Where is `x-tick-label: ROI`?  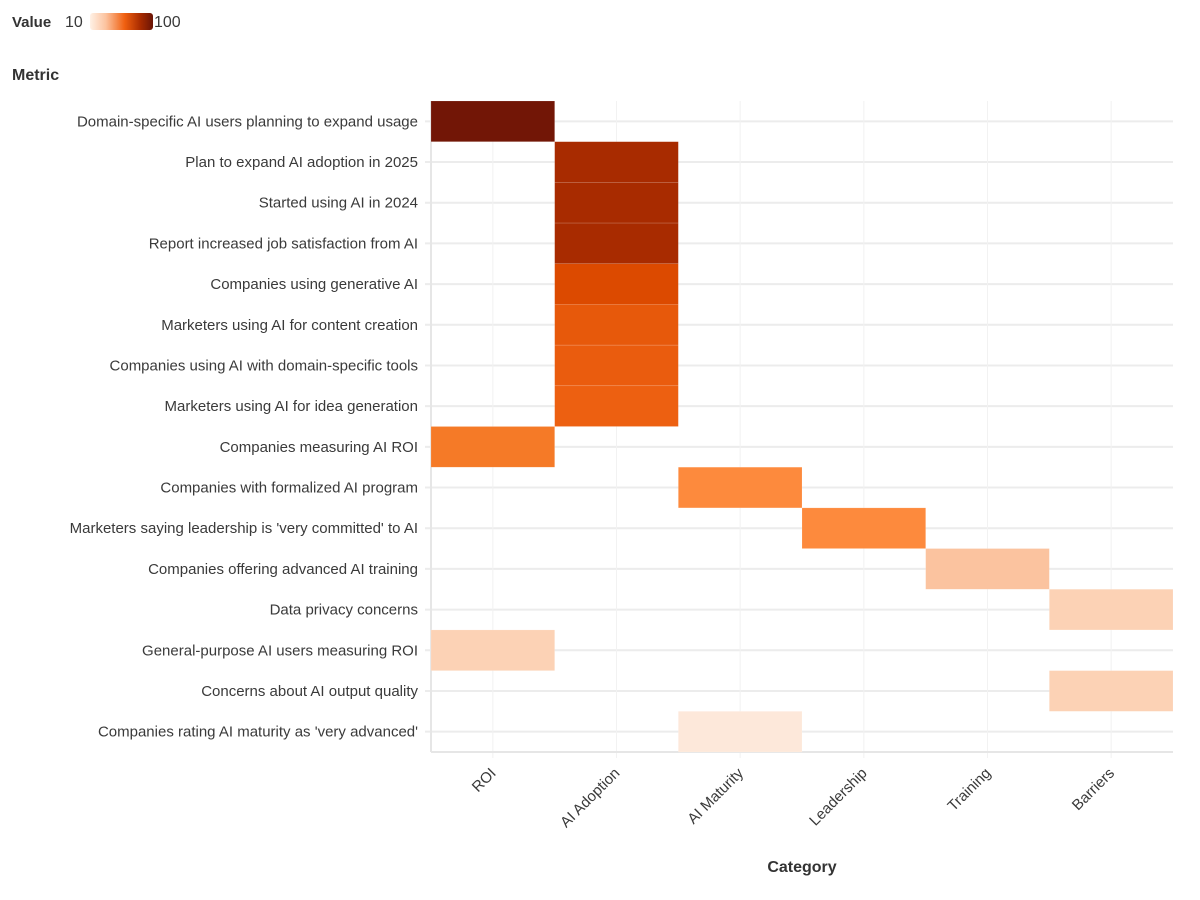 x-tick-label: ROI is located at coordinates (484, 780).